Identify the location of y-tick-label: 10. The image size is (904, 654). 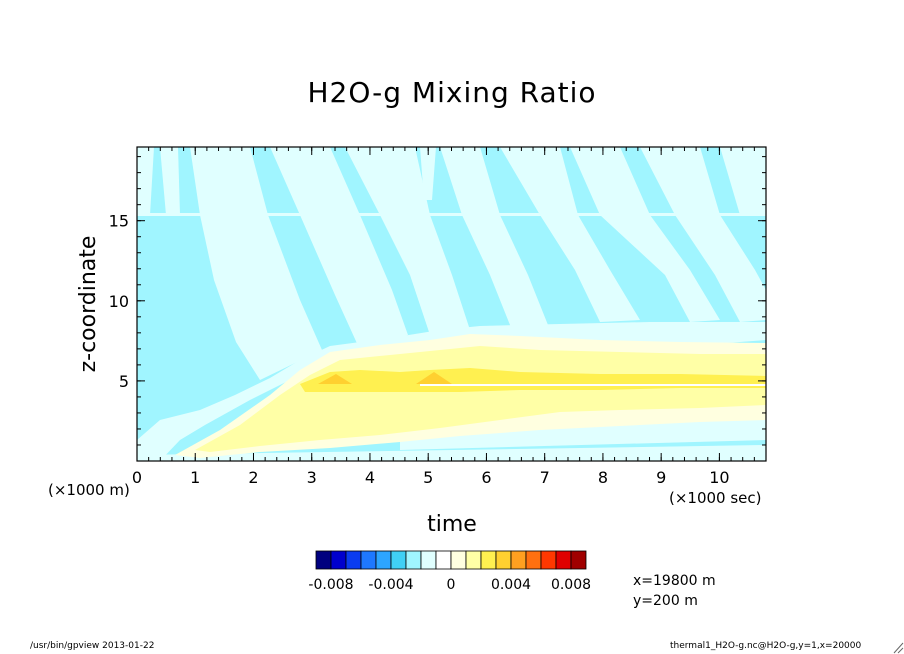
(119, 301).